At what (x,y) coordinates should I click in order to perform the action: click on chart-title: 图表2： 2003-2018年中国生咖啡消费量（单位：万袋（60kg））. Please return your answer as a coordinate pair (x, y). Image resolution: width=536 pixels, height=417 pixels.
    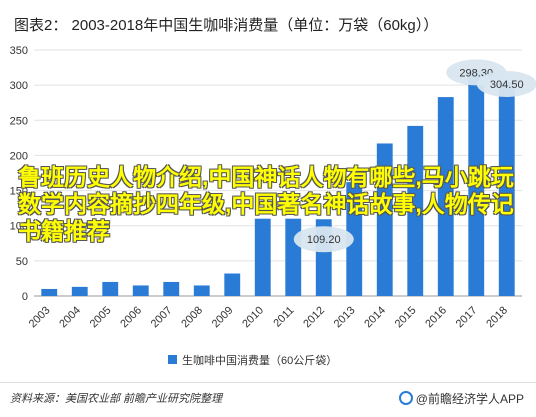
    Looking at the image, I should click on (226, 25).